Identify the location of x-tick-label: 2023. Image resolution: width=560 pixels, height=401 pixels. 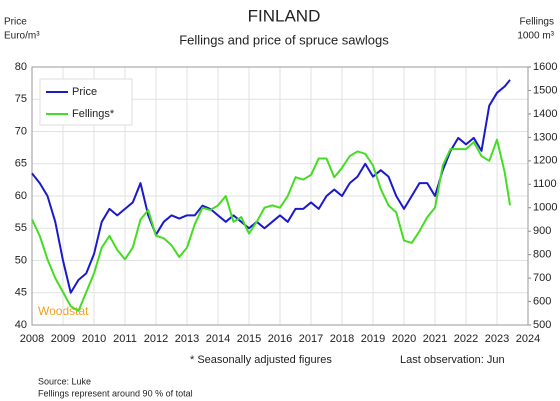
(497, 339).